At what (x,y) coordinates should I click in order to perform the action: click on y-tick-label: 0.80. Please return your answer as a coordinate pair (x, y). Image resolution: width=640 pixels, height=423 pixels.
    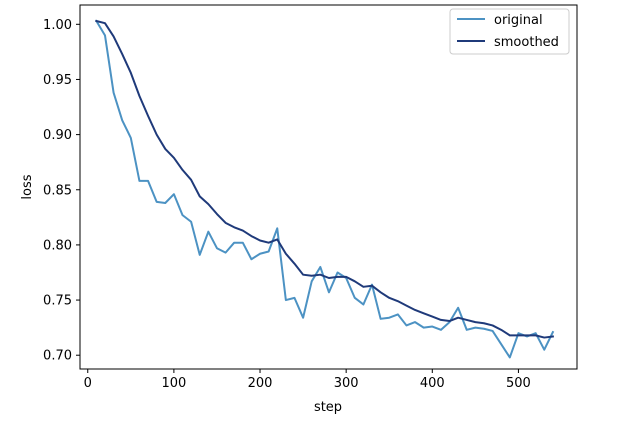
    Looking at the image, I should click on (57, 245).